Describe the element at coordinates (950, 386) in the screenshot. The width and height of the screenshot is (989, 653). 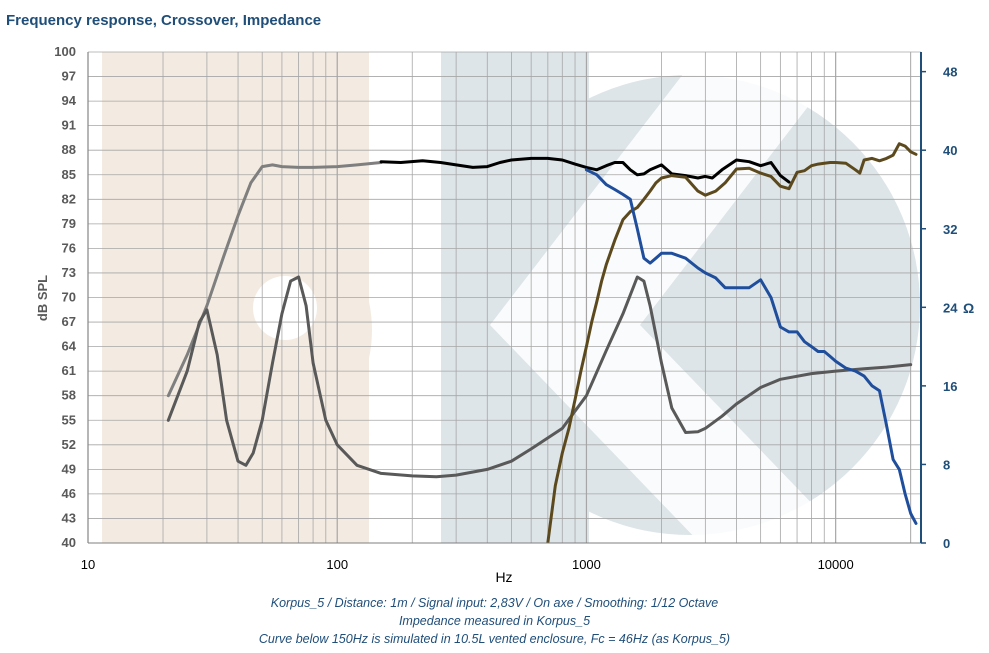
I see `y2-tick-label: 16` at that location.